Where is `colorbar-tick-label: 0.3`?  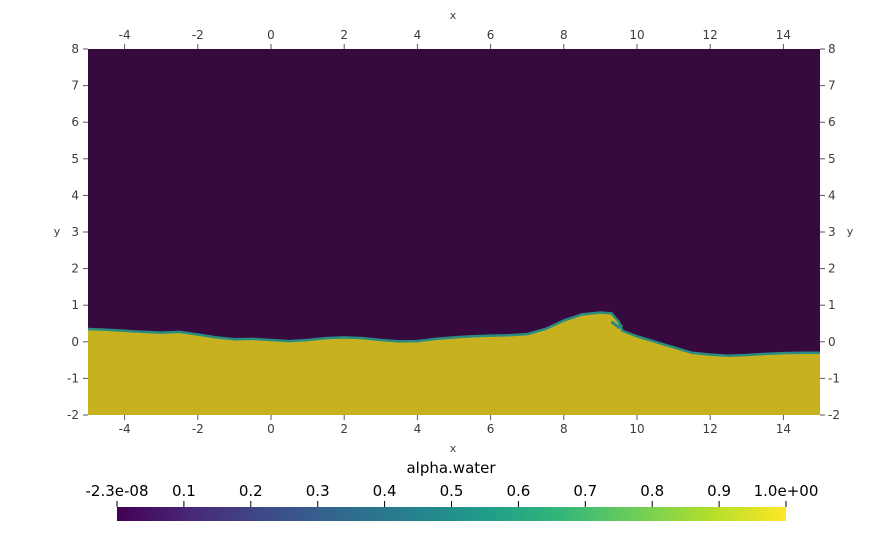 colorbar-tick-label: 0.3 is located at coordinates (318, 491).